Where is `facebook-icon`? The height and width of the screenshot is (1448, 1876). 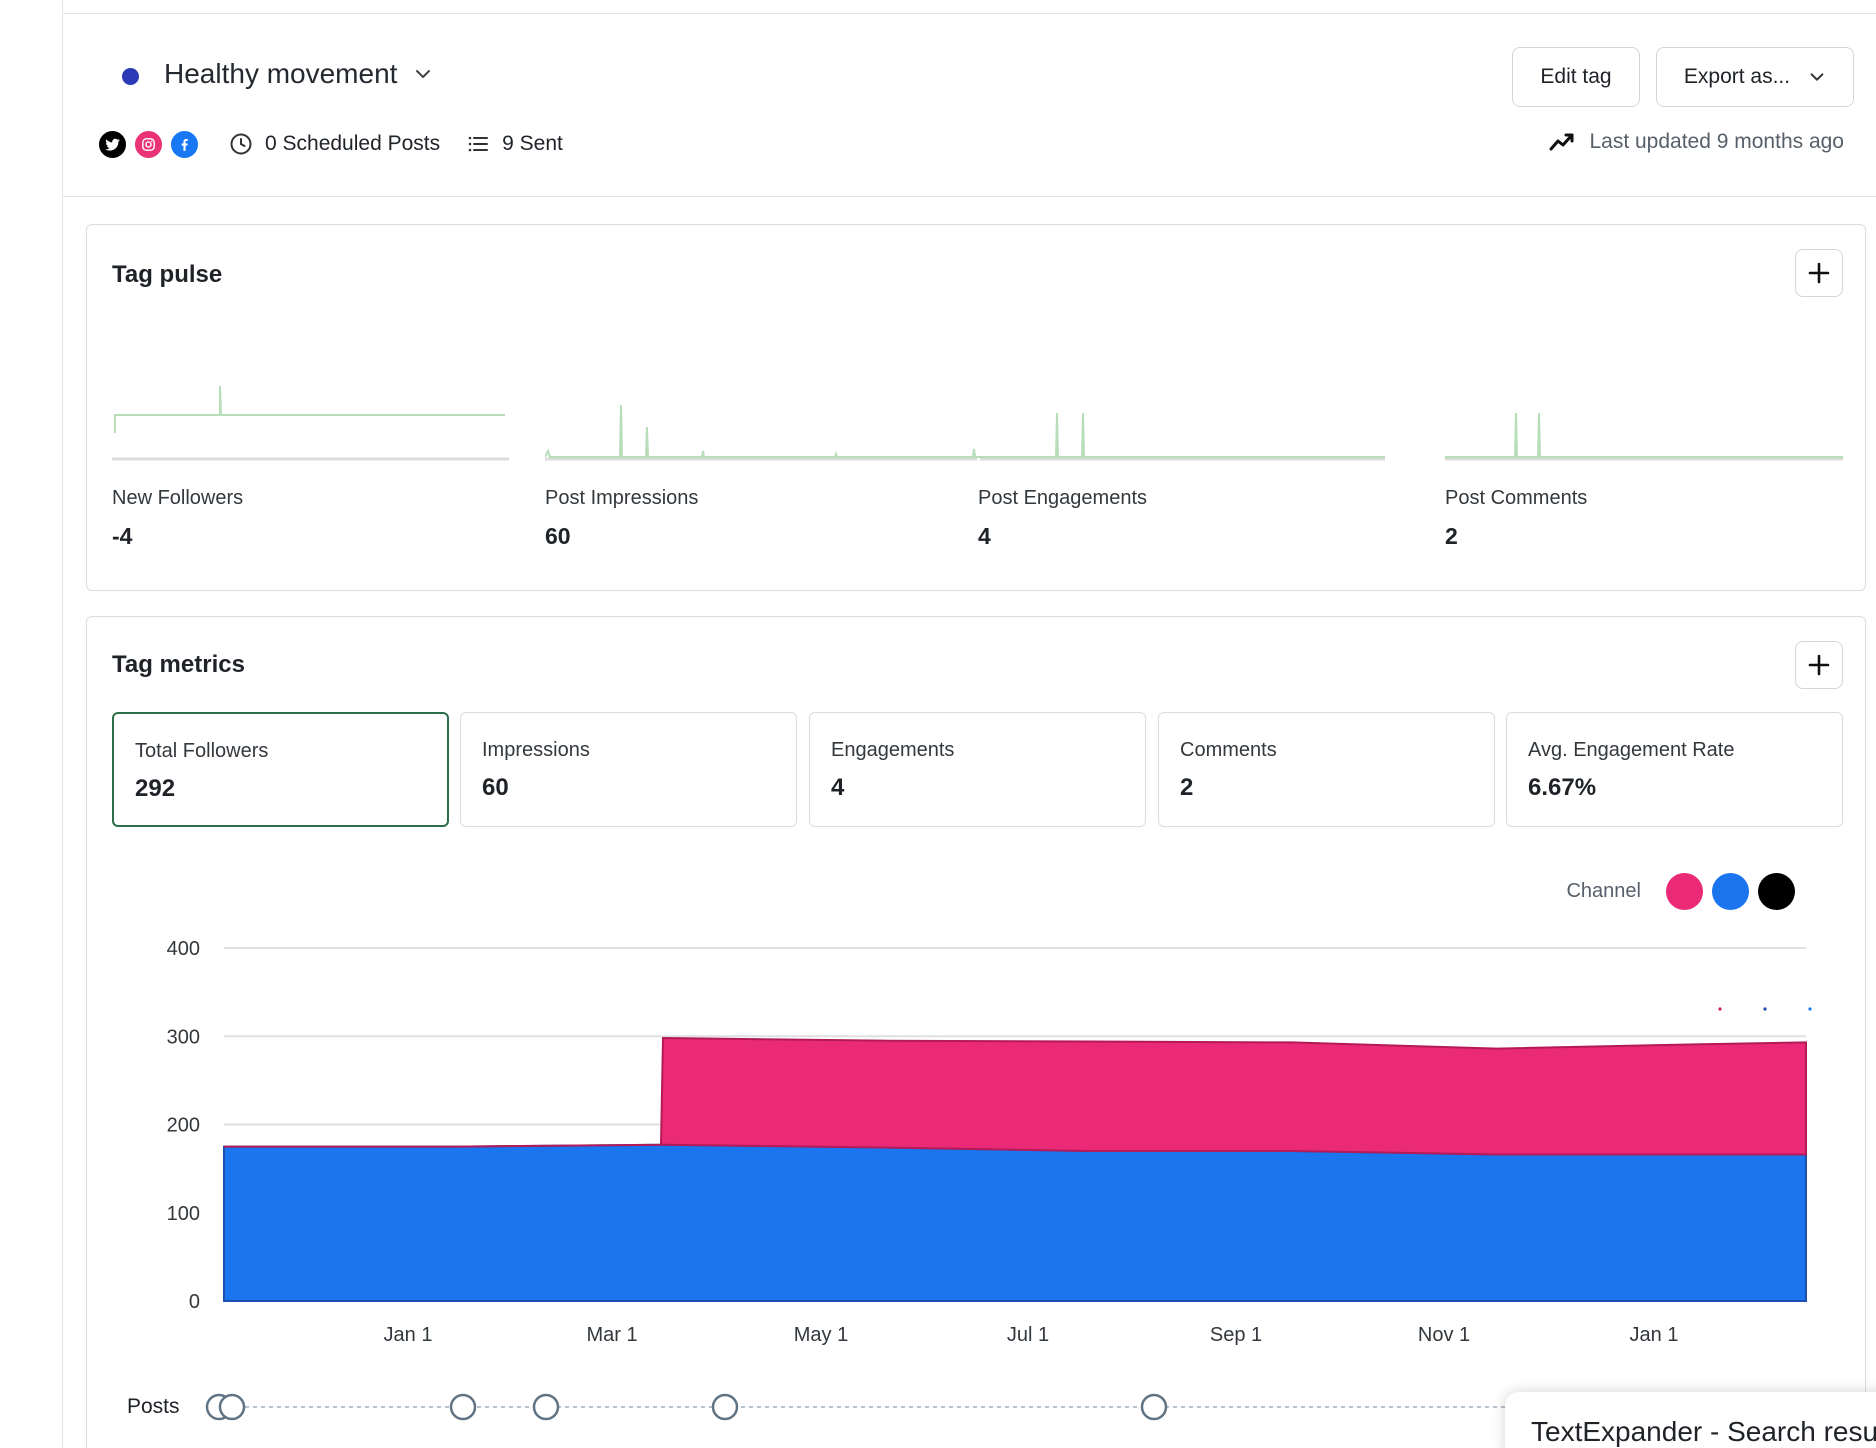
facebook-icon is located at coordinates (184, 144).